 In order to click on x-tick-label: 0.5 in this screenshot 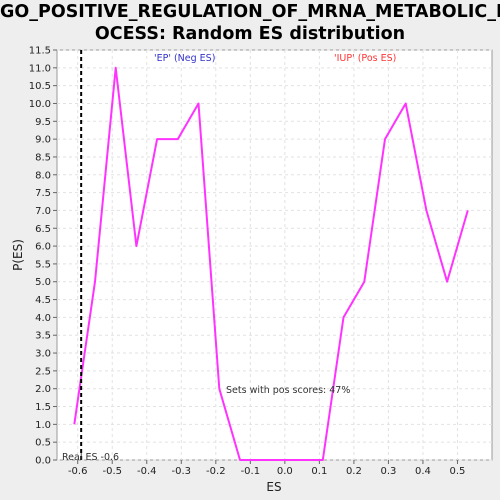, I will do `click(458, 471)`.